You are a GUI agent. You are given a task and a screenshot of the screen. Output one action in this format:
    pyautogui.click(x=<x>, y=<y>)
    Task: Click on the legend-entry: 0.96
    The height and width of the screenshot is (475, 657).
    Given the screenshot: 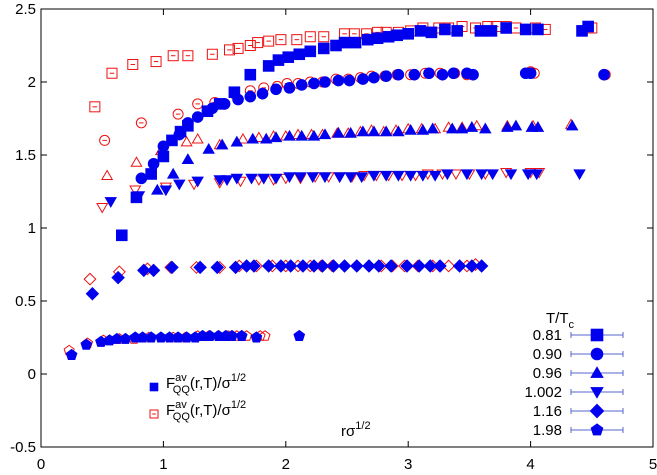 What is the action you would take?
    pyautogui.click(x=578, y=373)
    